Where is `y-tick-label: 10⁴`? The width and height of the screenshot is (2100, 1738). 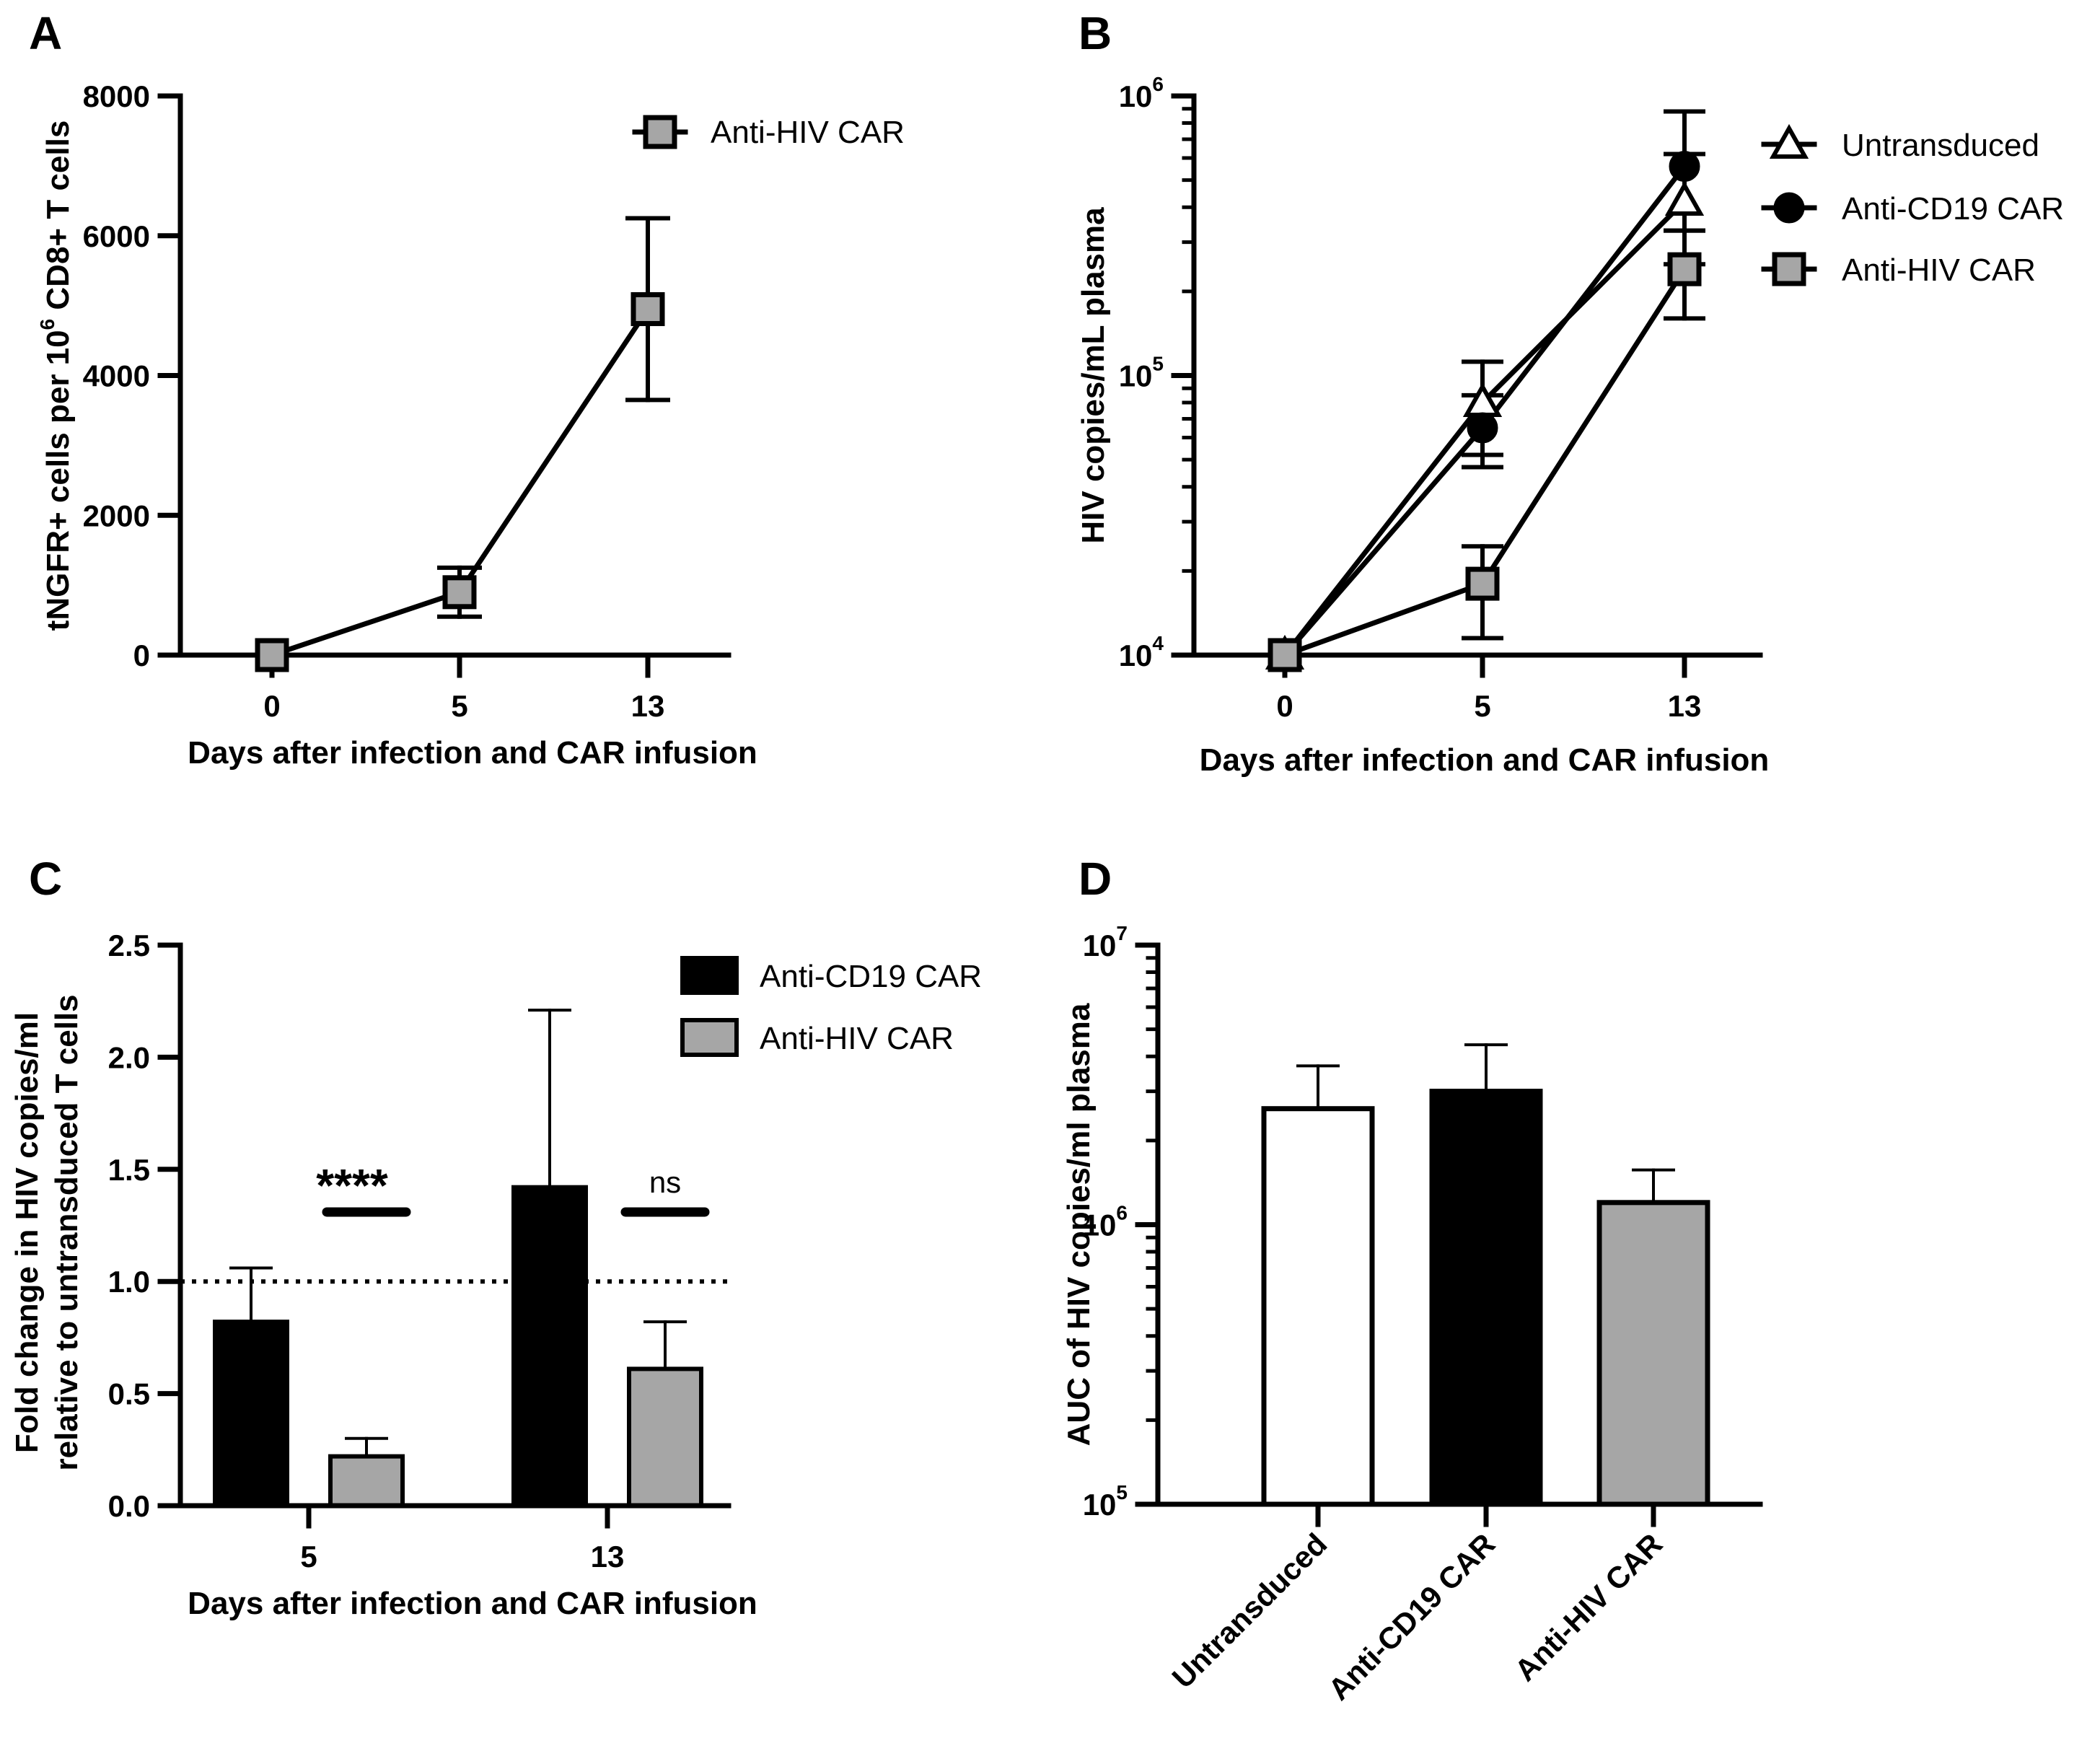
y-tick-label: 10⁴ is located at coordinates (1141, 652).